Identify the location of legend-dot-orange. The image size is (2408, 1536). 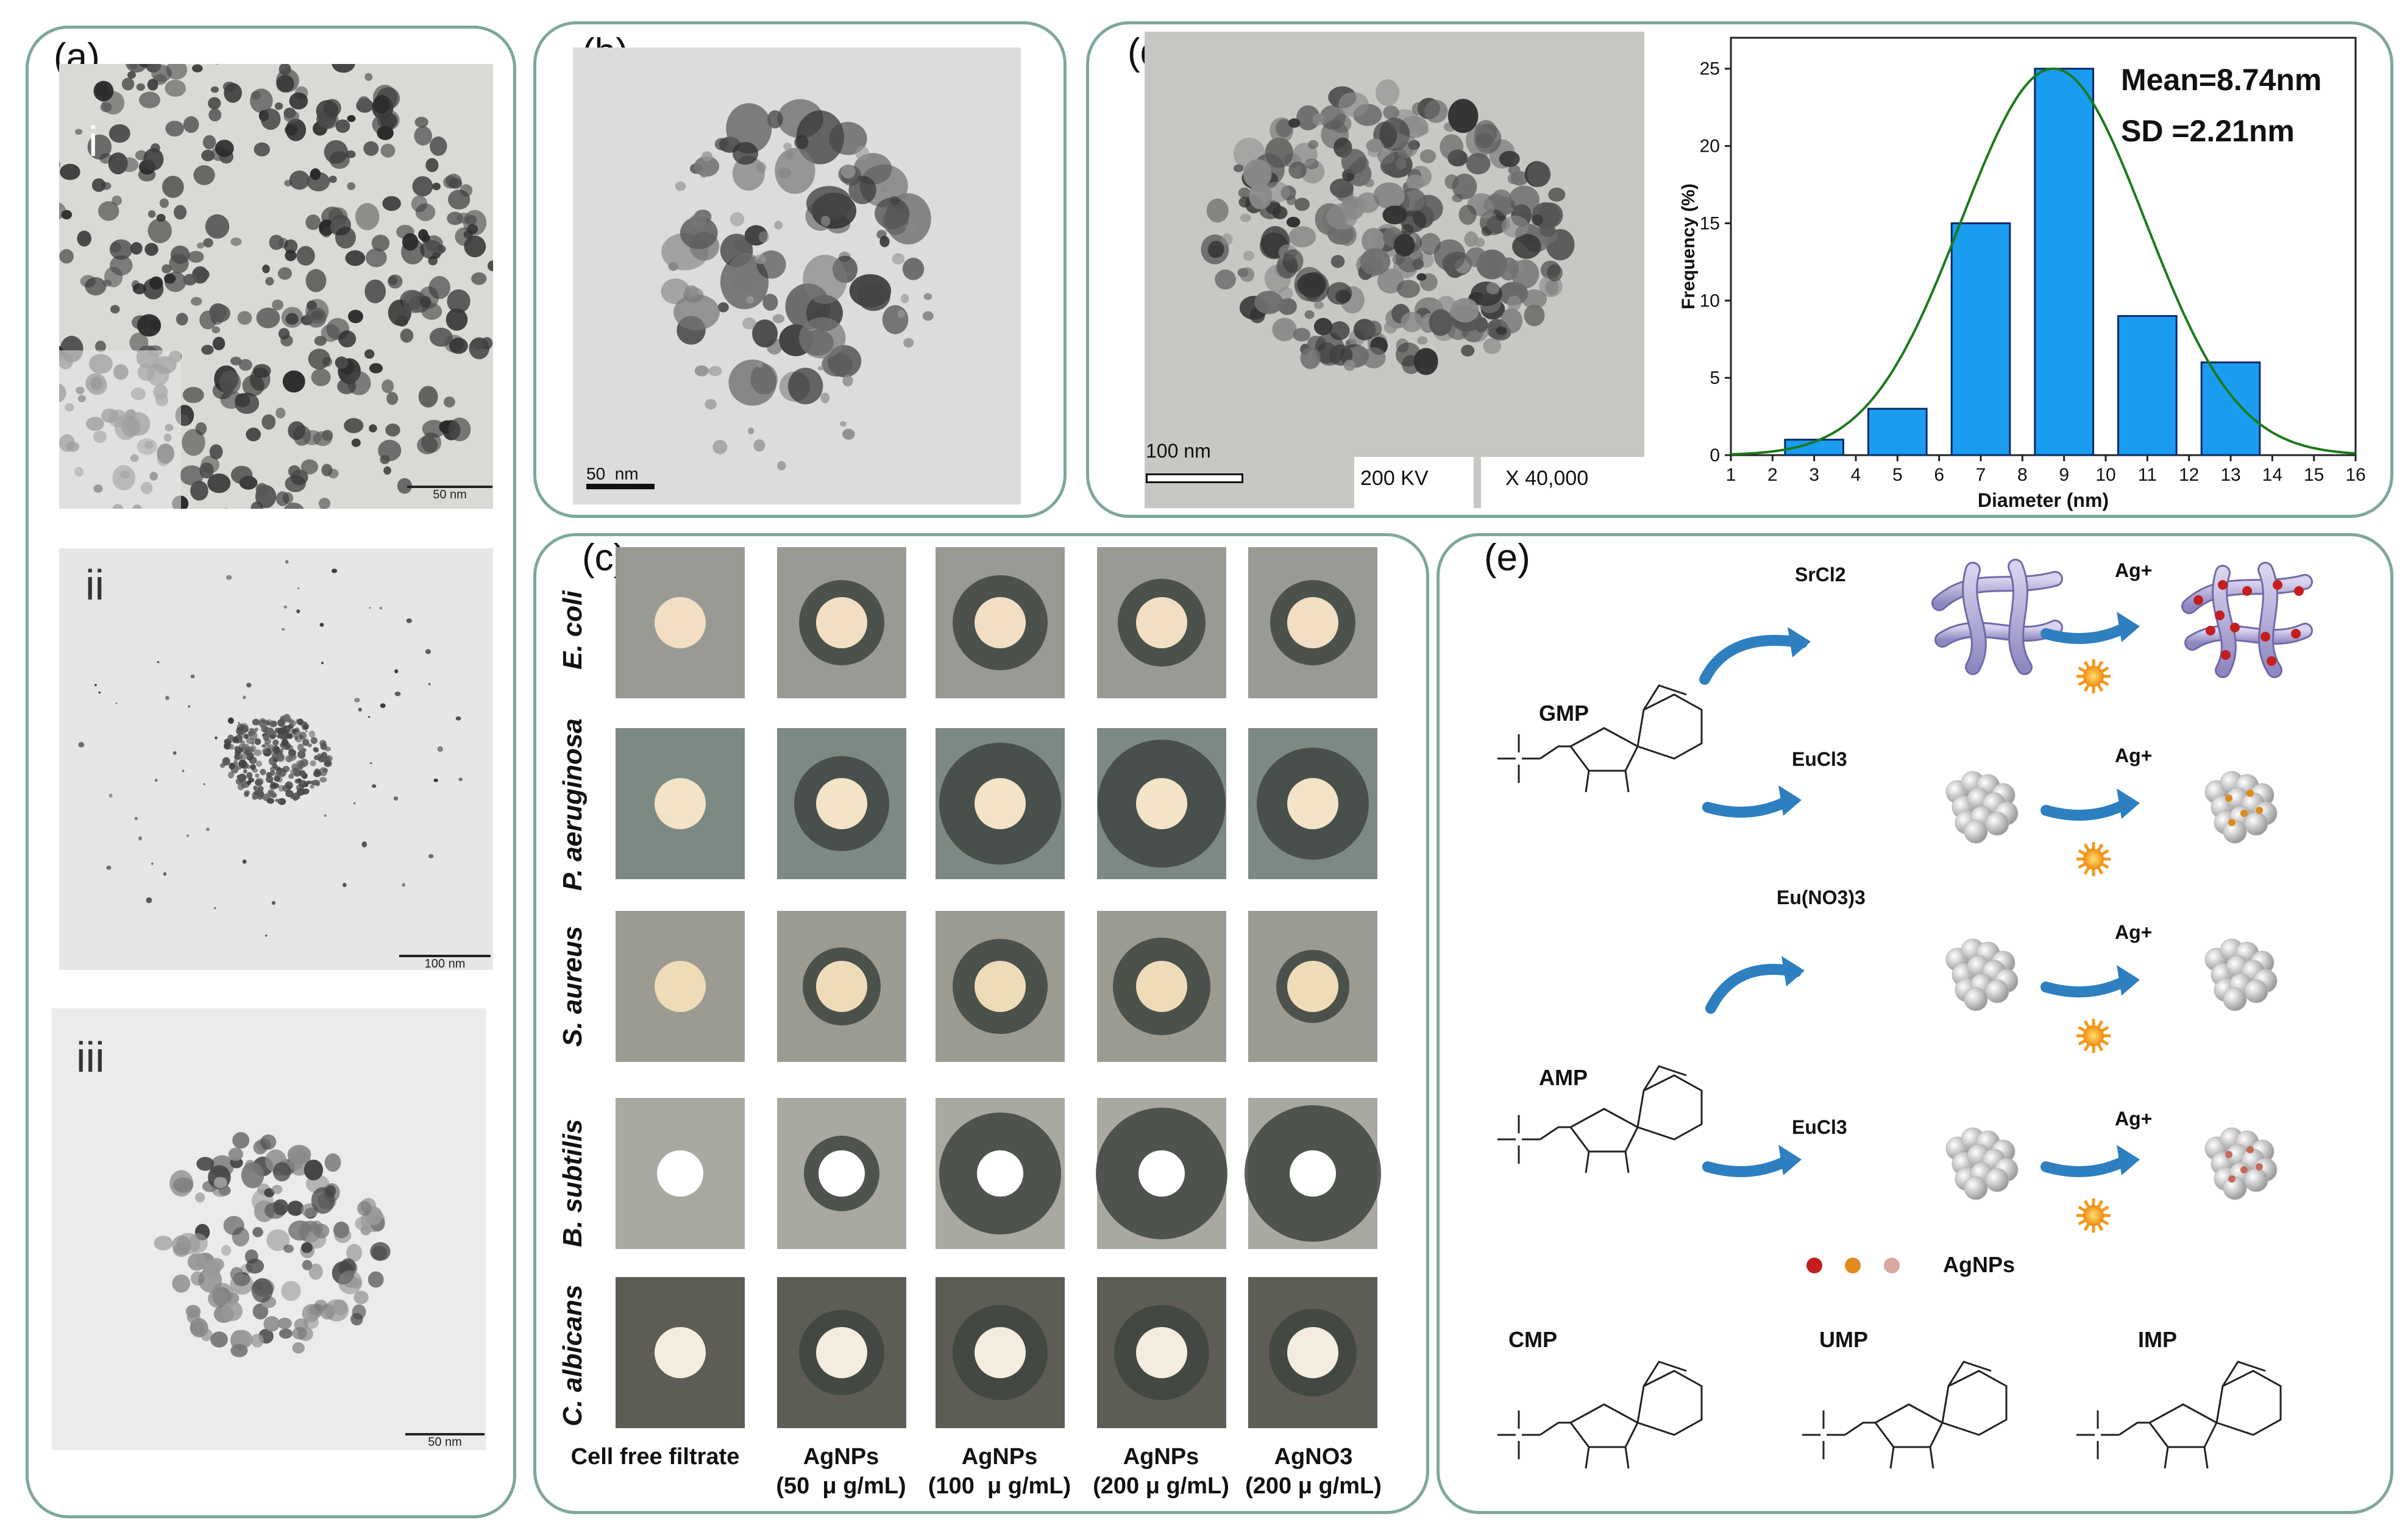
(1853, 1266).